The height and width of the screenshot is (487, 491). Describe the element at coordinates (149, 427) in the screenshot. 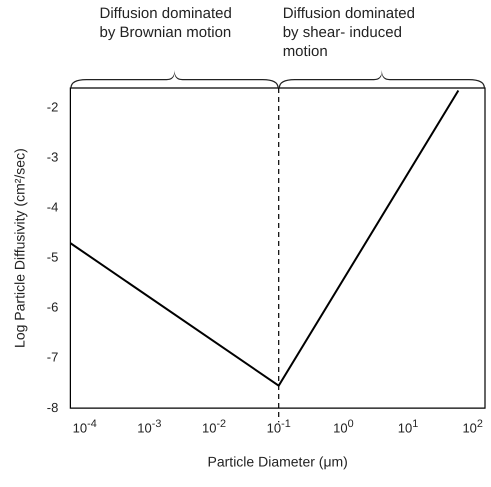

I see `x-tick-label: 10$^{-3}$` at that location.